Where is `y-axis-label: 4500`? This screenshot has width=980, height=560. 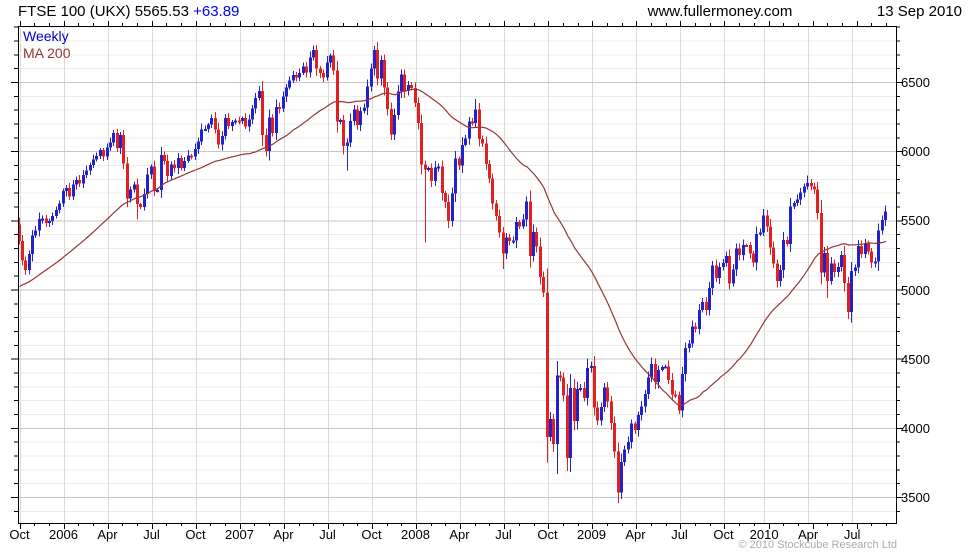 y-axis-label: 4500 is located at coordinates (915, 359).